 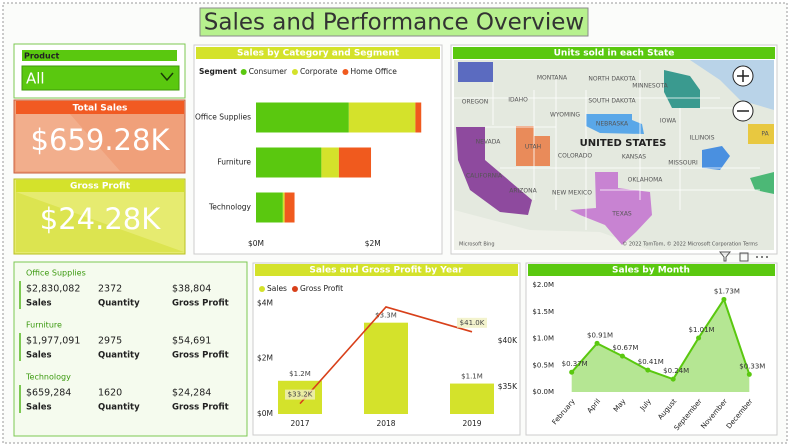 What do you see at coordinates (101, 140) in the screenshot?
I see `kpi-value: $659.28K` at bounding box center [101, 140].